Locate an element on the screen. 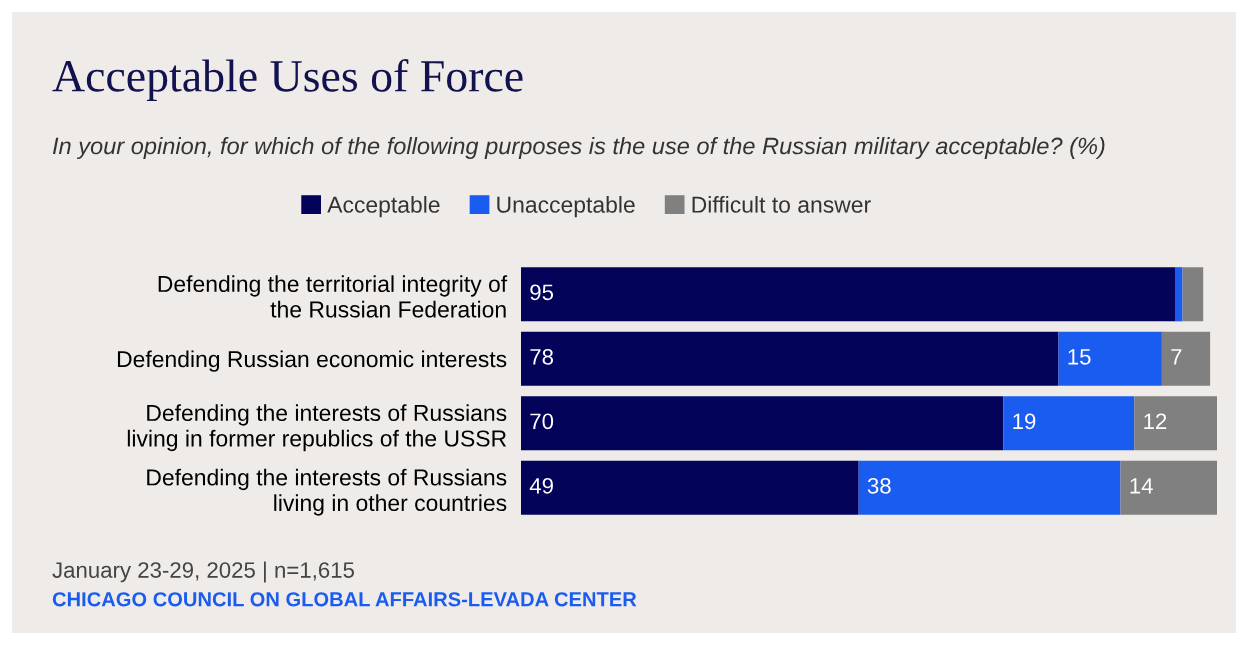 The width and height of the screenshot is (1248, 645). y-tick-label: Defending the interests of Russians living in former republics of the USSR is located at coordinates (317, 428).